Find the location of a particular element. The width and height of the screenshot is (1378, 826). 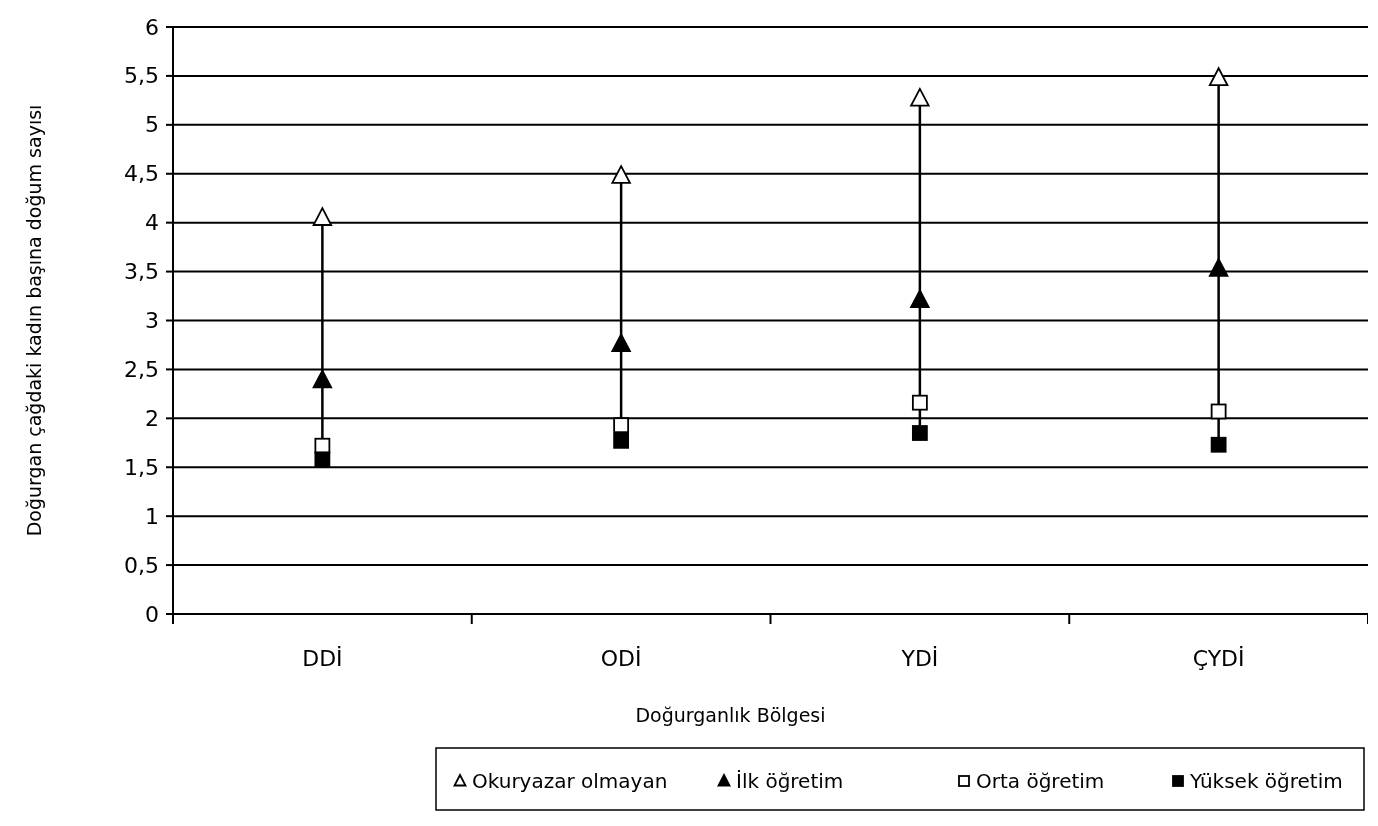

y-tick-label: 1,5 is located at coordinates (141, 467).